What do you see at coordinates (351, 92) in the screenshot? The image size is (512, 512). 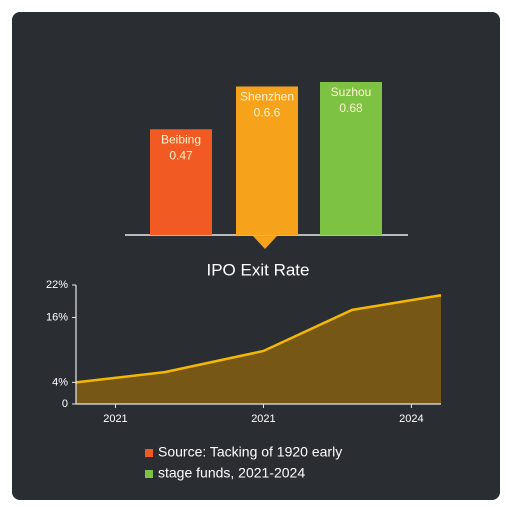 I see `bar-category-label: Suzhou` at bounding box center [351, 92].